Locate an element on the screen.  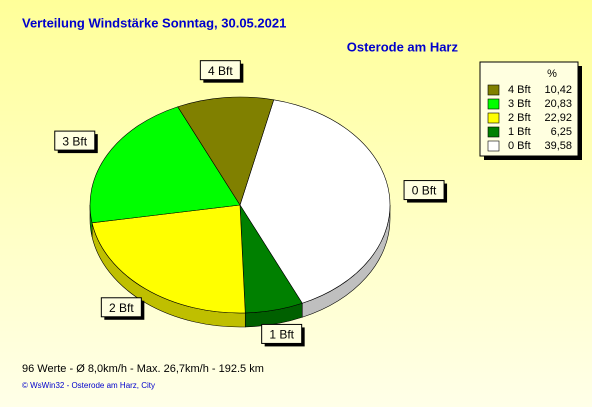
legend-header: % is located at coordinates (552, 74).